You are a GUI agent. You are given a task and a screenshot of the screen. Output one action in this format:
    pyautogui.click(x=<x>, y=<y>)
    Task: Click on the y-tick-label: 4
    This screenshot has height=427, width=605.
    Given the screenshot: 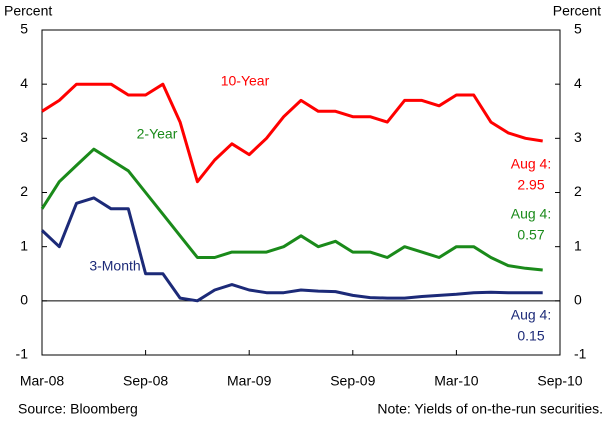 What is the action you would take?
    pyautogui.click(x=24, y=83)
    